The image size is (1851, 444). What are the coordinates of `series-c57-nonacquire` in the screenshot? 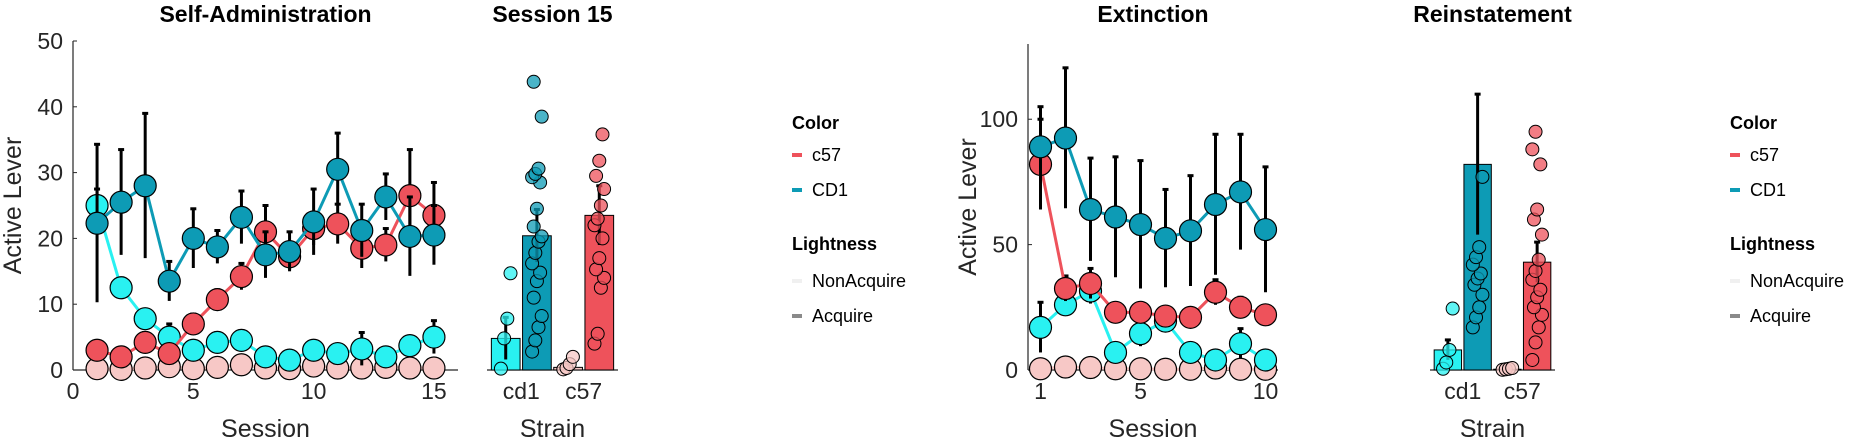 It's located at (1153, 368).